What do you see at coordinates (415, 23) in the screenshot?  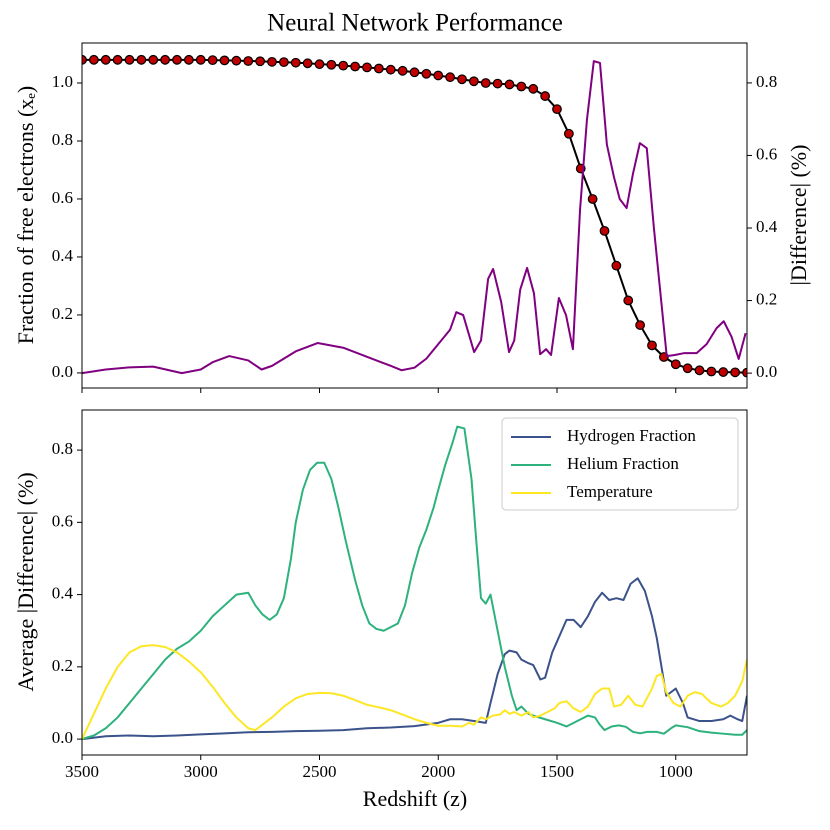 I see `chart-title: Neural Network Performance` at bounding box center [415, 23].